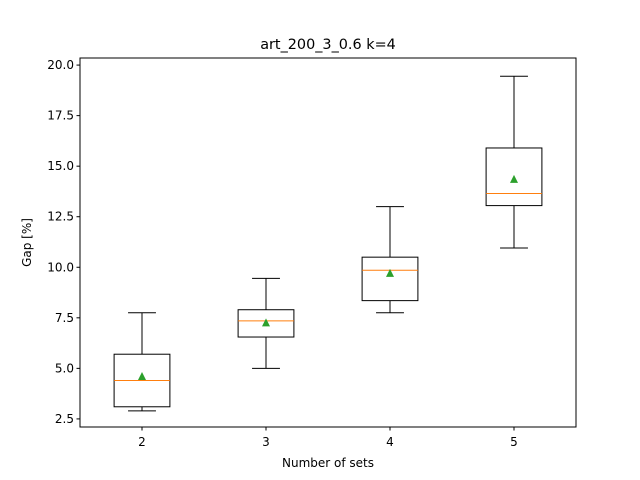 This screenshot has width=640, height=480. What do you see at coordinates (64, 368) in the screenshot?
I see `y-tick-label: 5.0` at bounding box center [64, 368].